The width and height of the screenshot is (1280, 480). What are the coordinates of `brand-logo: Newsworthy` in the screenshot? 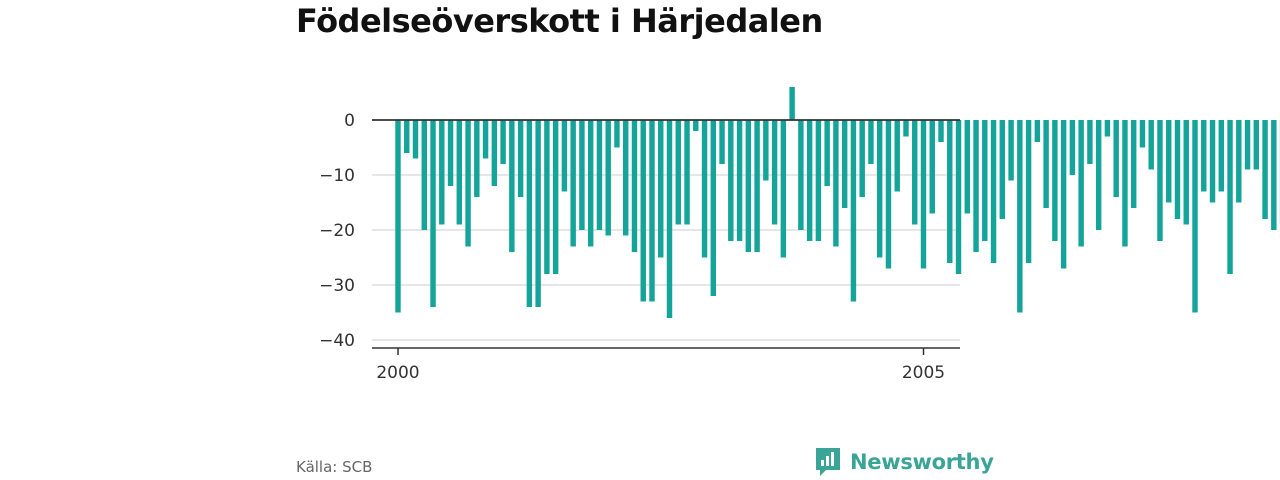 It's located at (904, 462).